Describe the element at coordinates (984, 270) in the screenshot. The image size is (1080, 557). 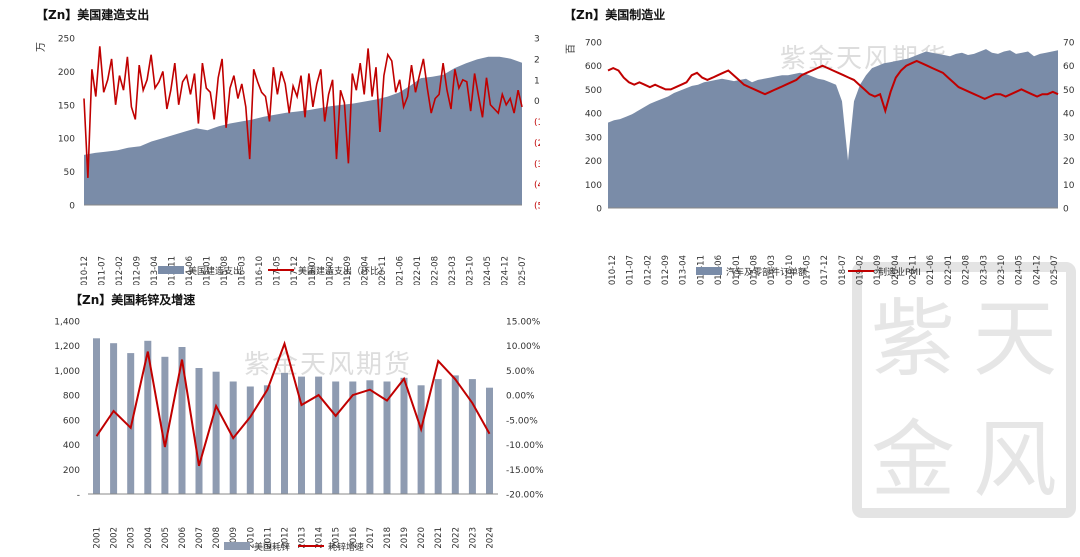
I see `x-tick-label: 2023-03` at that location.